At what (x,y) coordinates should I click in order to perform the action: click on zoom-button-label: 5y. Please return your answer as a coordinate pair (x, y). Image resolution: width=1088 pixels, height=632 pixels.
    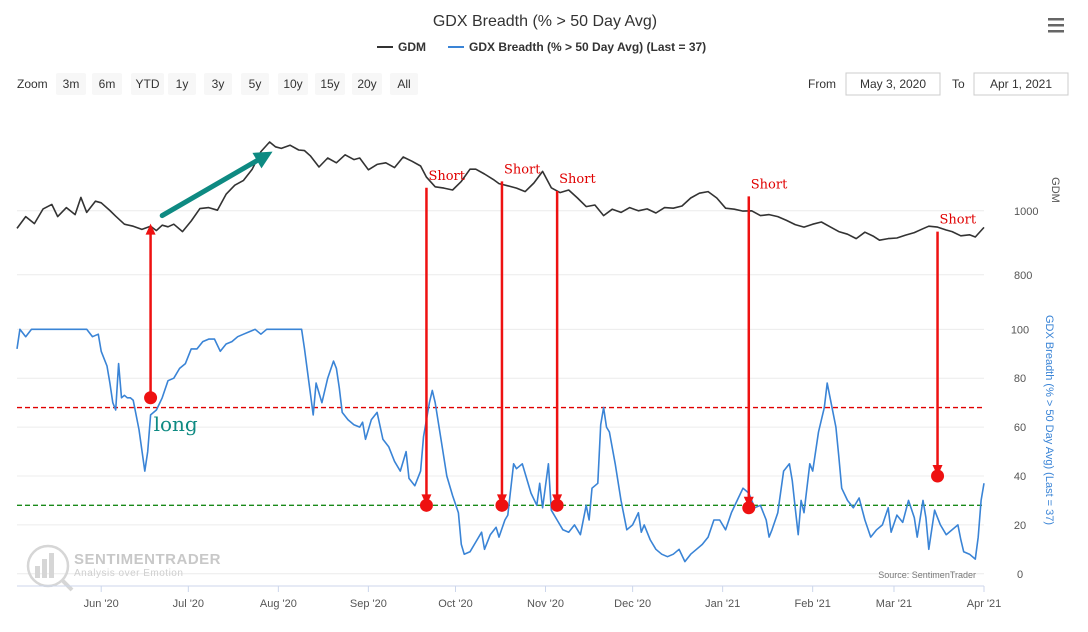
    Looking at the image, I should click on (255, 84).